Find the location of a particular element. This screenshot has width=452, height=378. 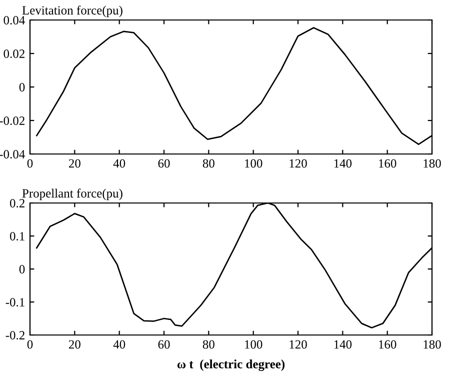

y-tick-label: -0.2 is located at coordinates (15, 335).